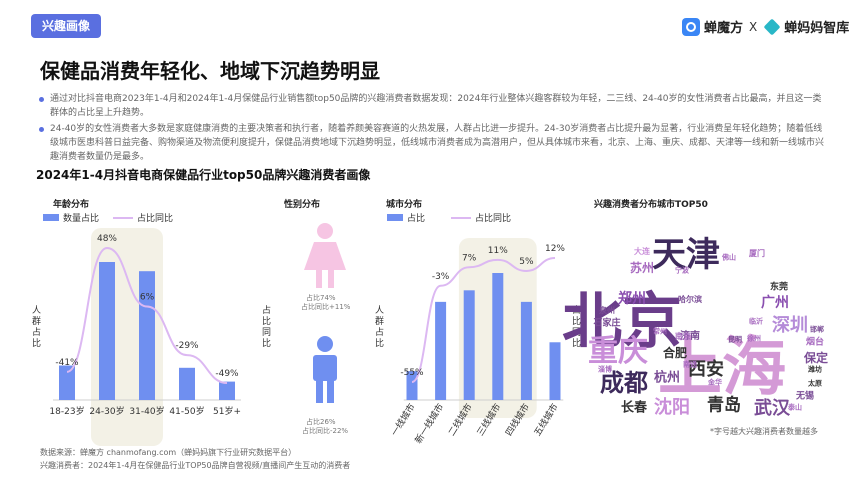  I want to click on cloud-word: 哈尔滨, so click(690, 299).